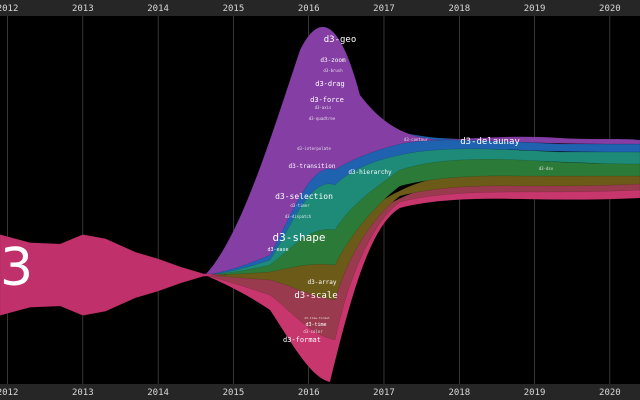 This screenshot has height=400, width=640. I want to click on label-d3-contour: d3-contour, so click(416, 139).